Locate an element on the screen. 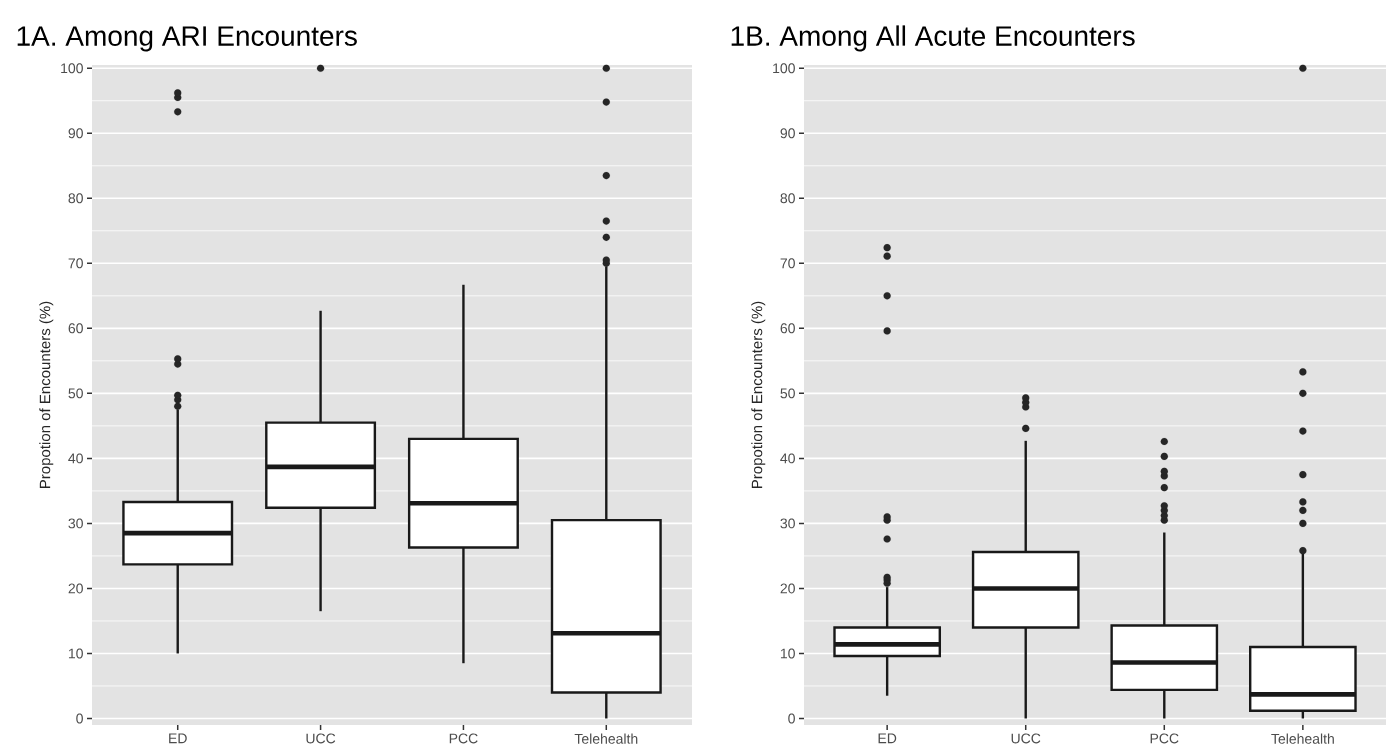 The image size is (1389, 754). chart-title: 1A. Among ARI Encounters is located at coordinates (187, 39).